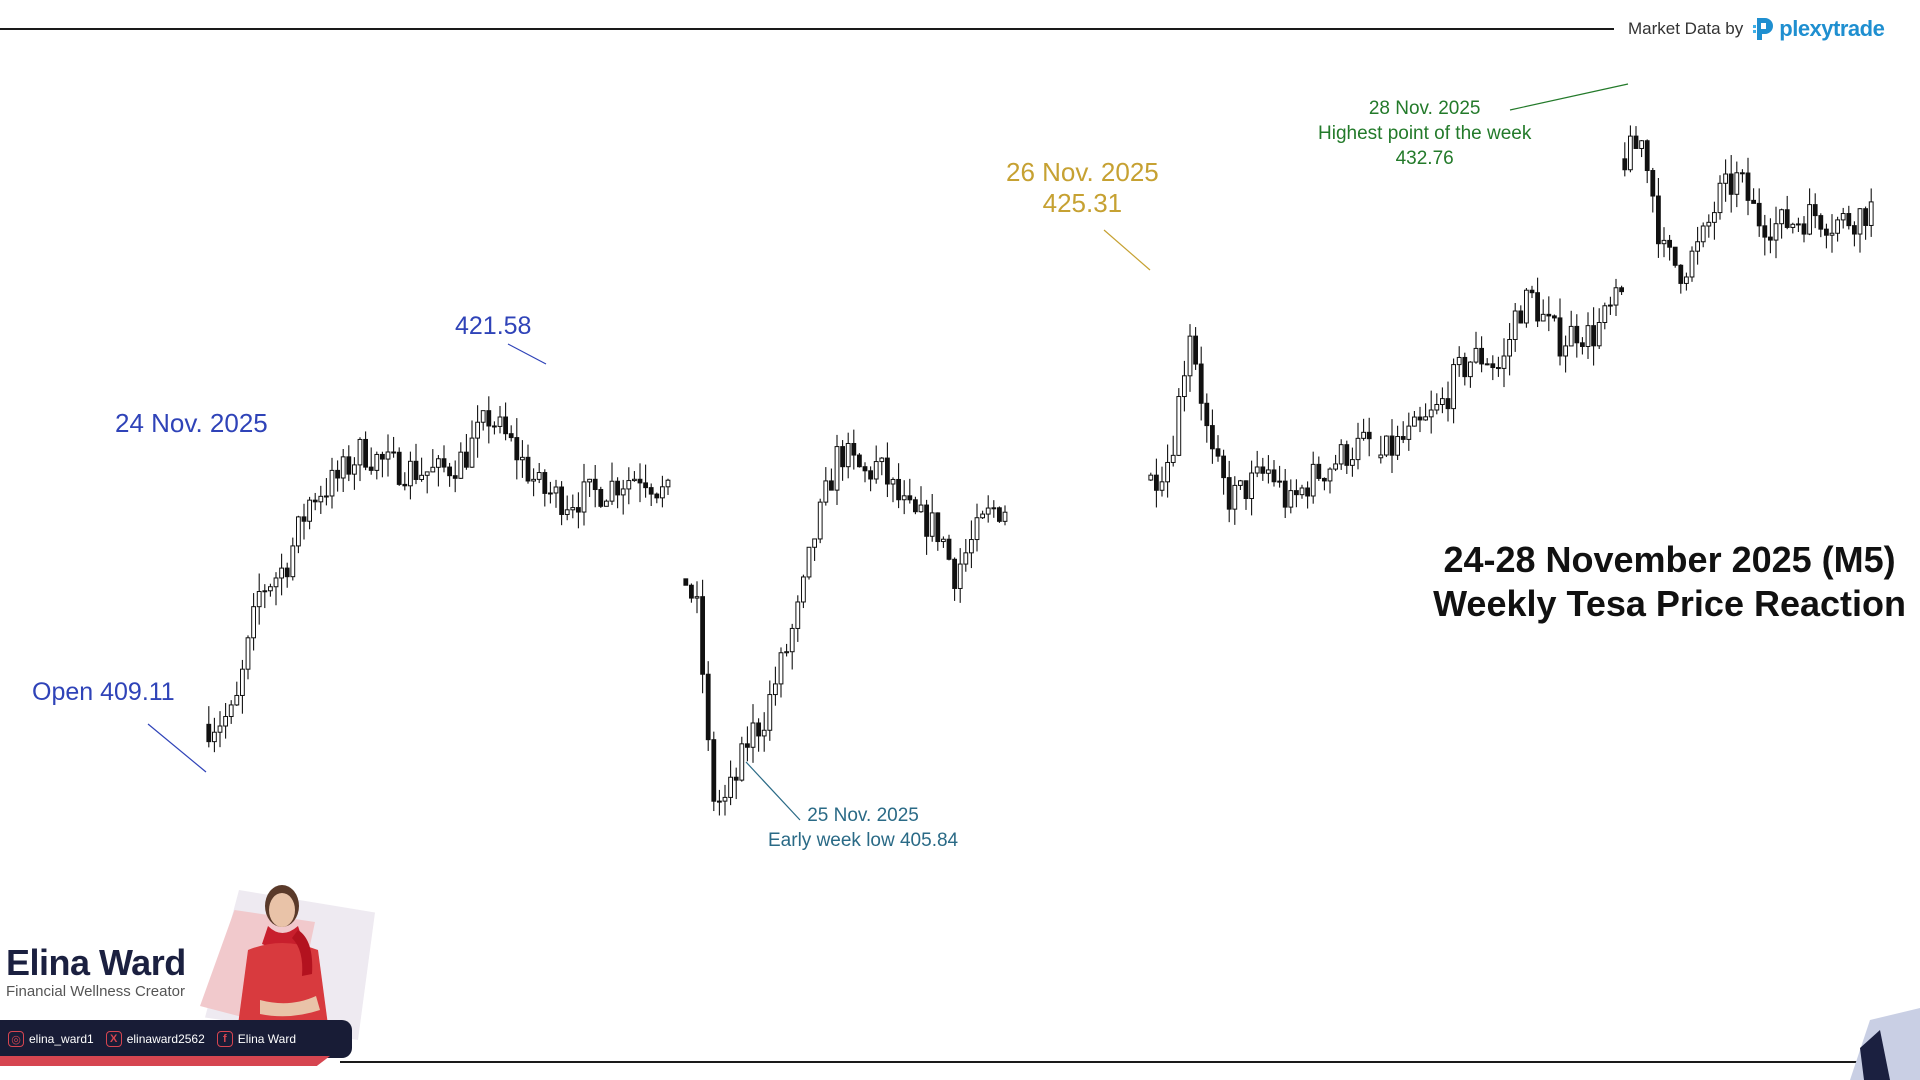 The width and height of the screenshot is (1920, 1080). I want to click on day5-date: 28 Nov. 2025, so click(1424, 108).